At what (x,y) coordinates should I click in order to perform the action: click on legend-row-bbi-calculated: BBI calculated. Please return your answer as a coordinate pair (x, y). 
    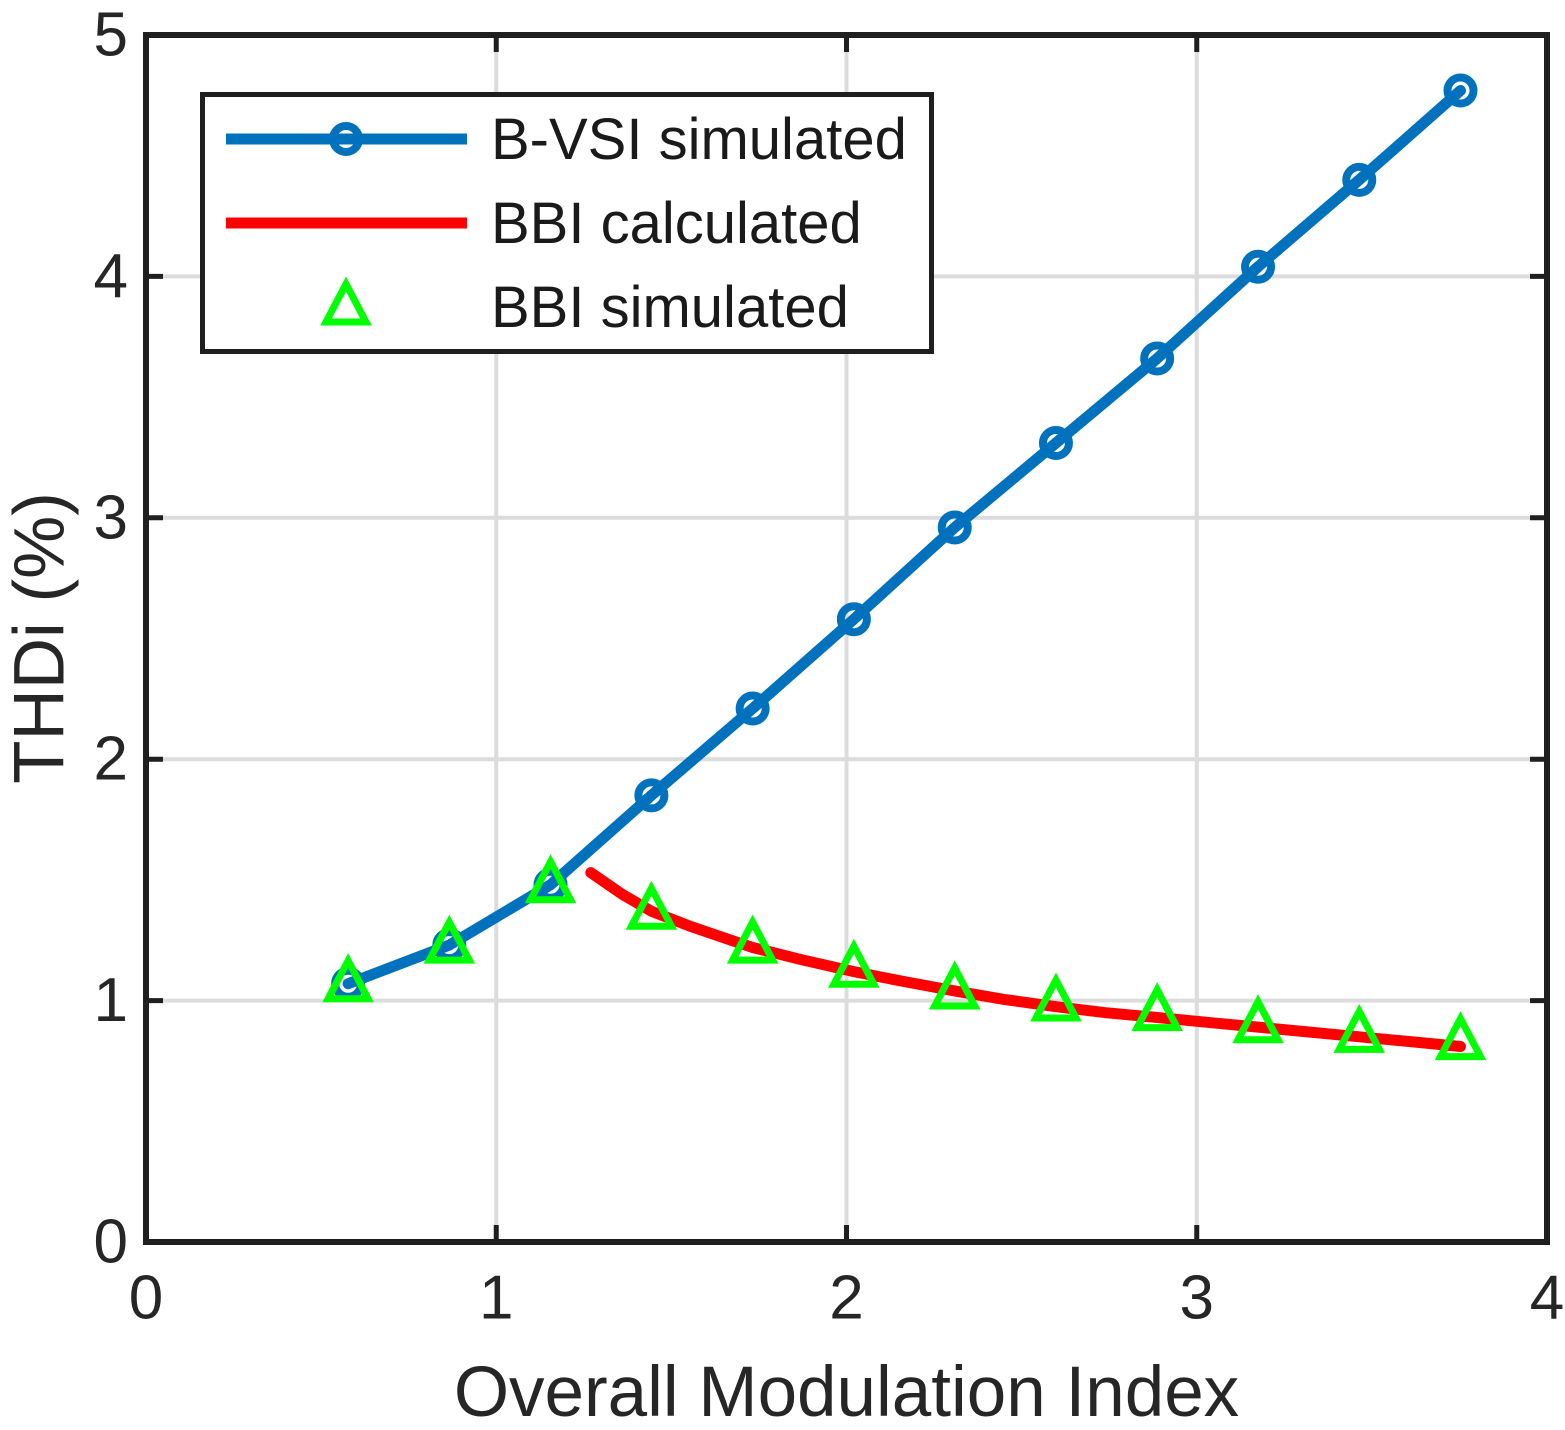
    Looking at the image, I should click on (567, 223).